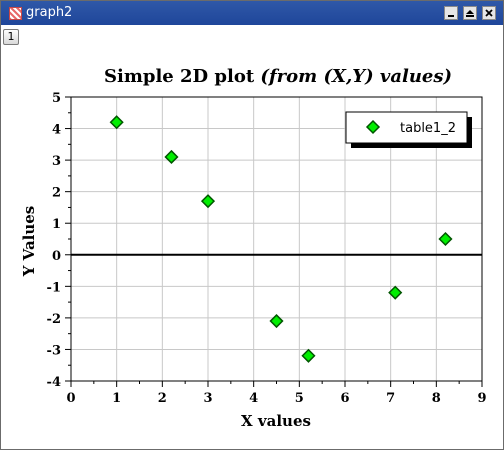 This screenshot has width=504, height=450. What do you see at coordinates (451, 13) in the screenshot?
I see `minimize-button` at bounding box center [451, 13].